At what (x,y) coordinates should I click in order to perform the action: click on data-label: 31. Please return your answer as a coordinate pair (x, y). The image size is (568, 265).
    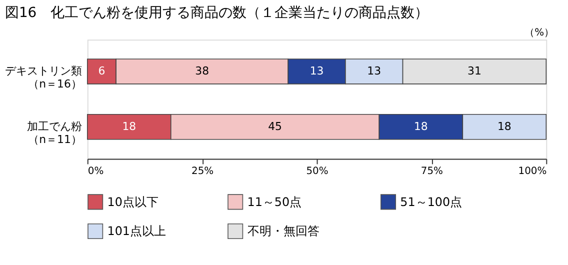
    Looking at the image, I should click on (475, 71).